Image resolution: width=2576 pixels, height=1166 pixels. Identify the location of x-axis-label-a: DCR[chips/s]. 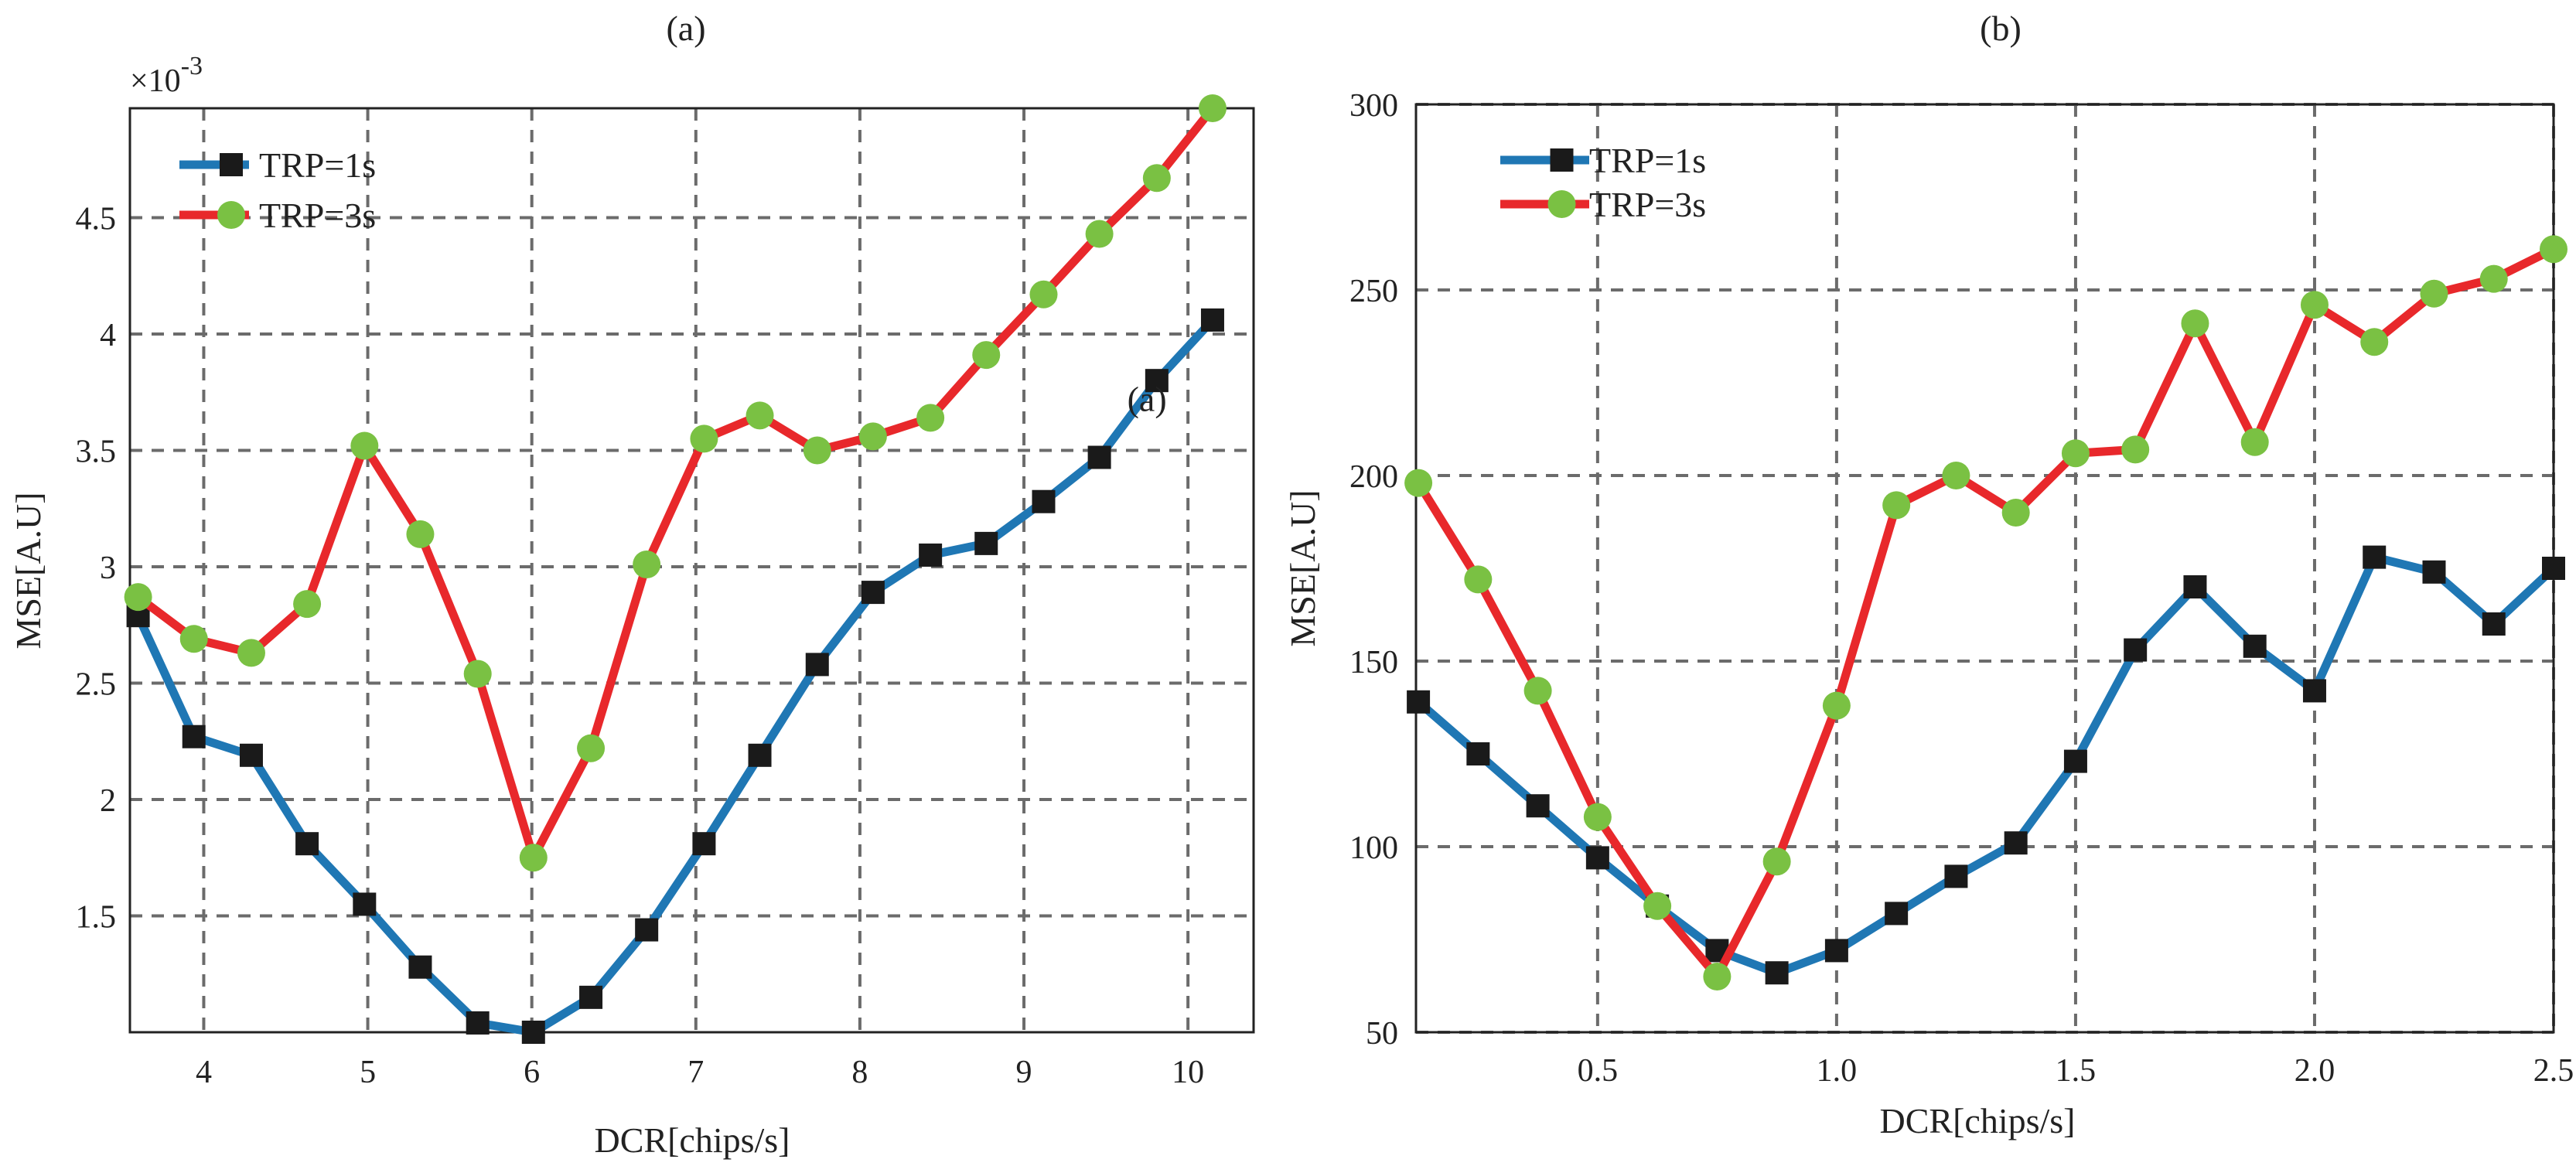
(693, 1140).